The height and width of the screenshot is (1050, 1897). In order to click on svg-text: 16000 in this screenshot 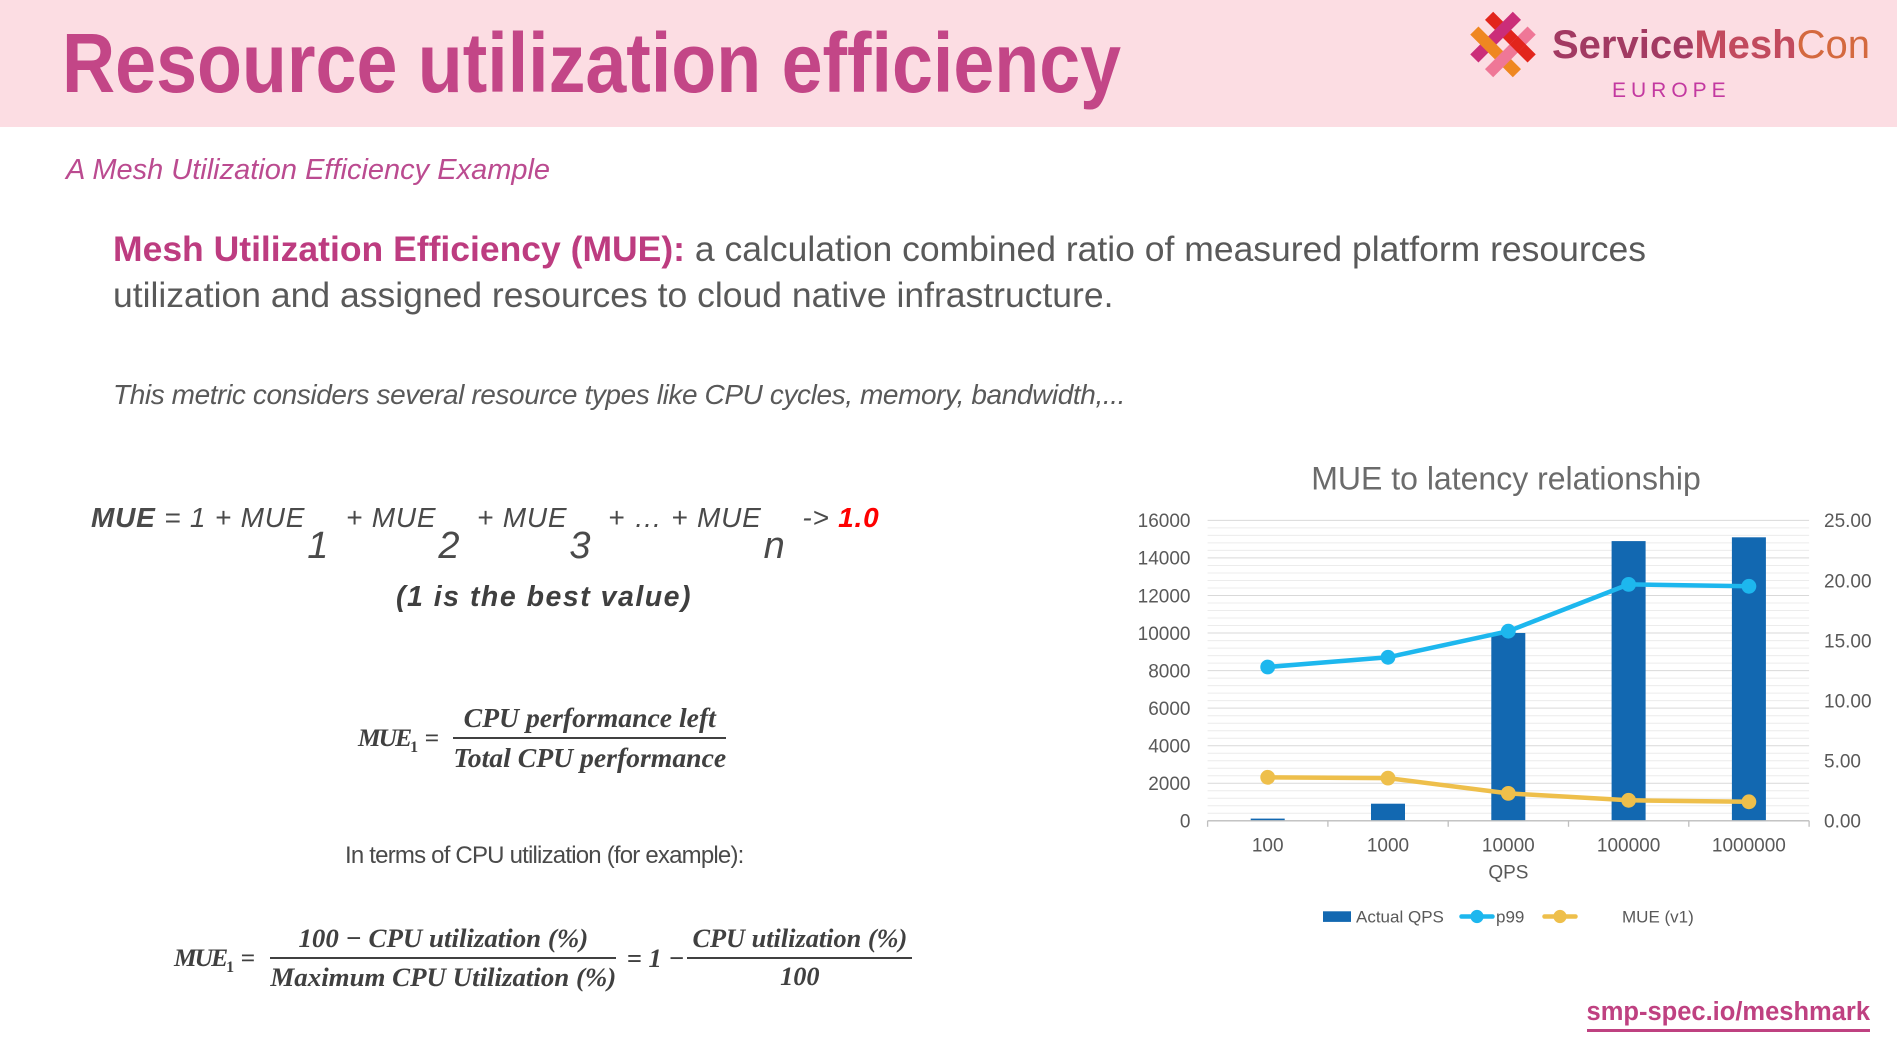, I will do `click(1164, 521)`.